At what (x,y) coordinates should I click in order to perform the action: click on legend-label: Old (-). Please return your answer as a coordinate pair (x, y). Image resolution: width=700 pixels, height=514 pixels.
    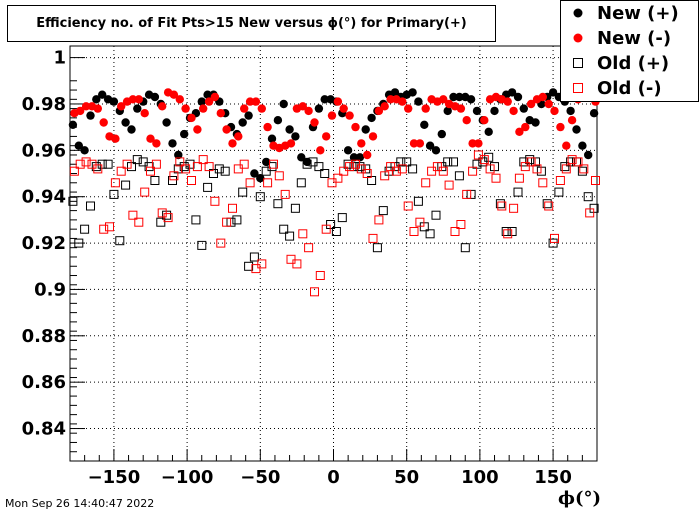
    Looking at the image, I should click on (629, 88).